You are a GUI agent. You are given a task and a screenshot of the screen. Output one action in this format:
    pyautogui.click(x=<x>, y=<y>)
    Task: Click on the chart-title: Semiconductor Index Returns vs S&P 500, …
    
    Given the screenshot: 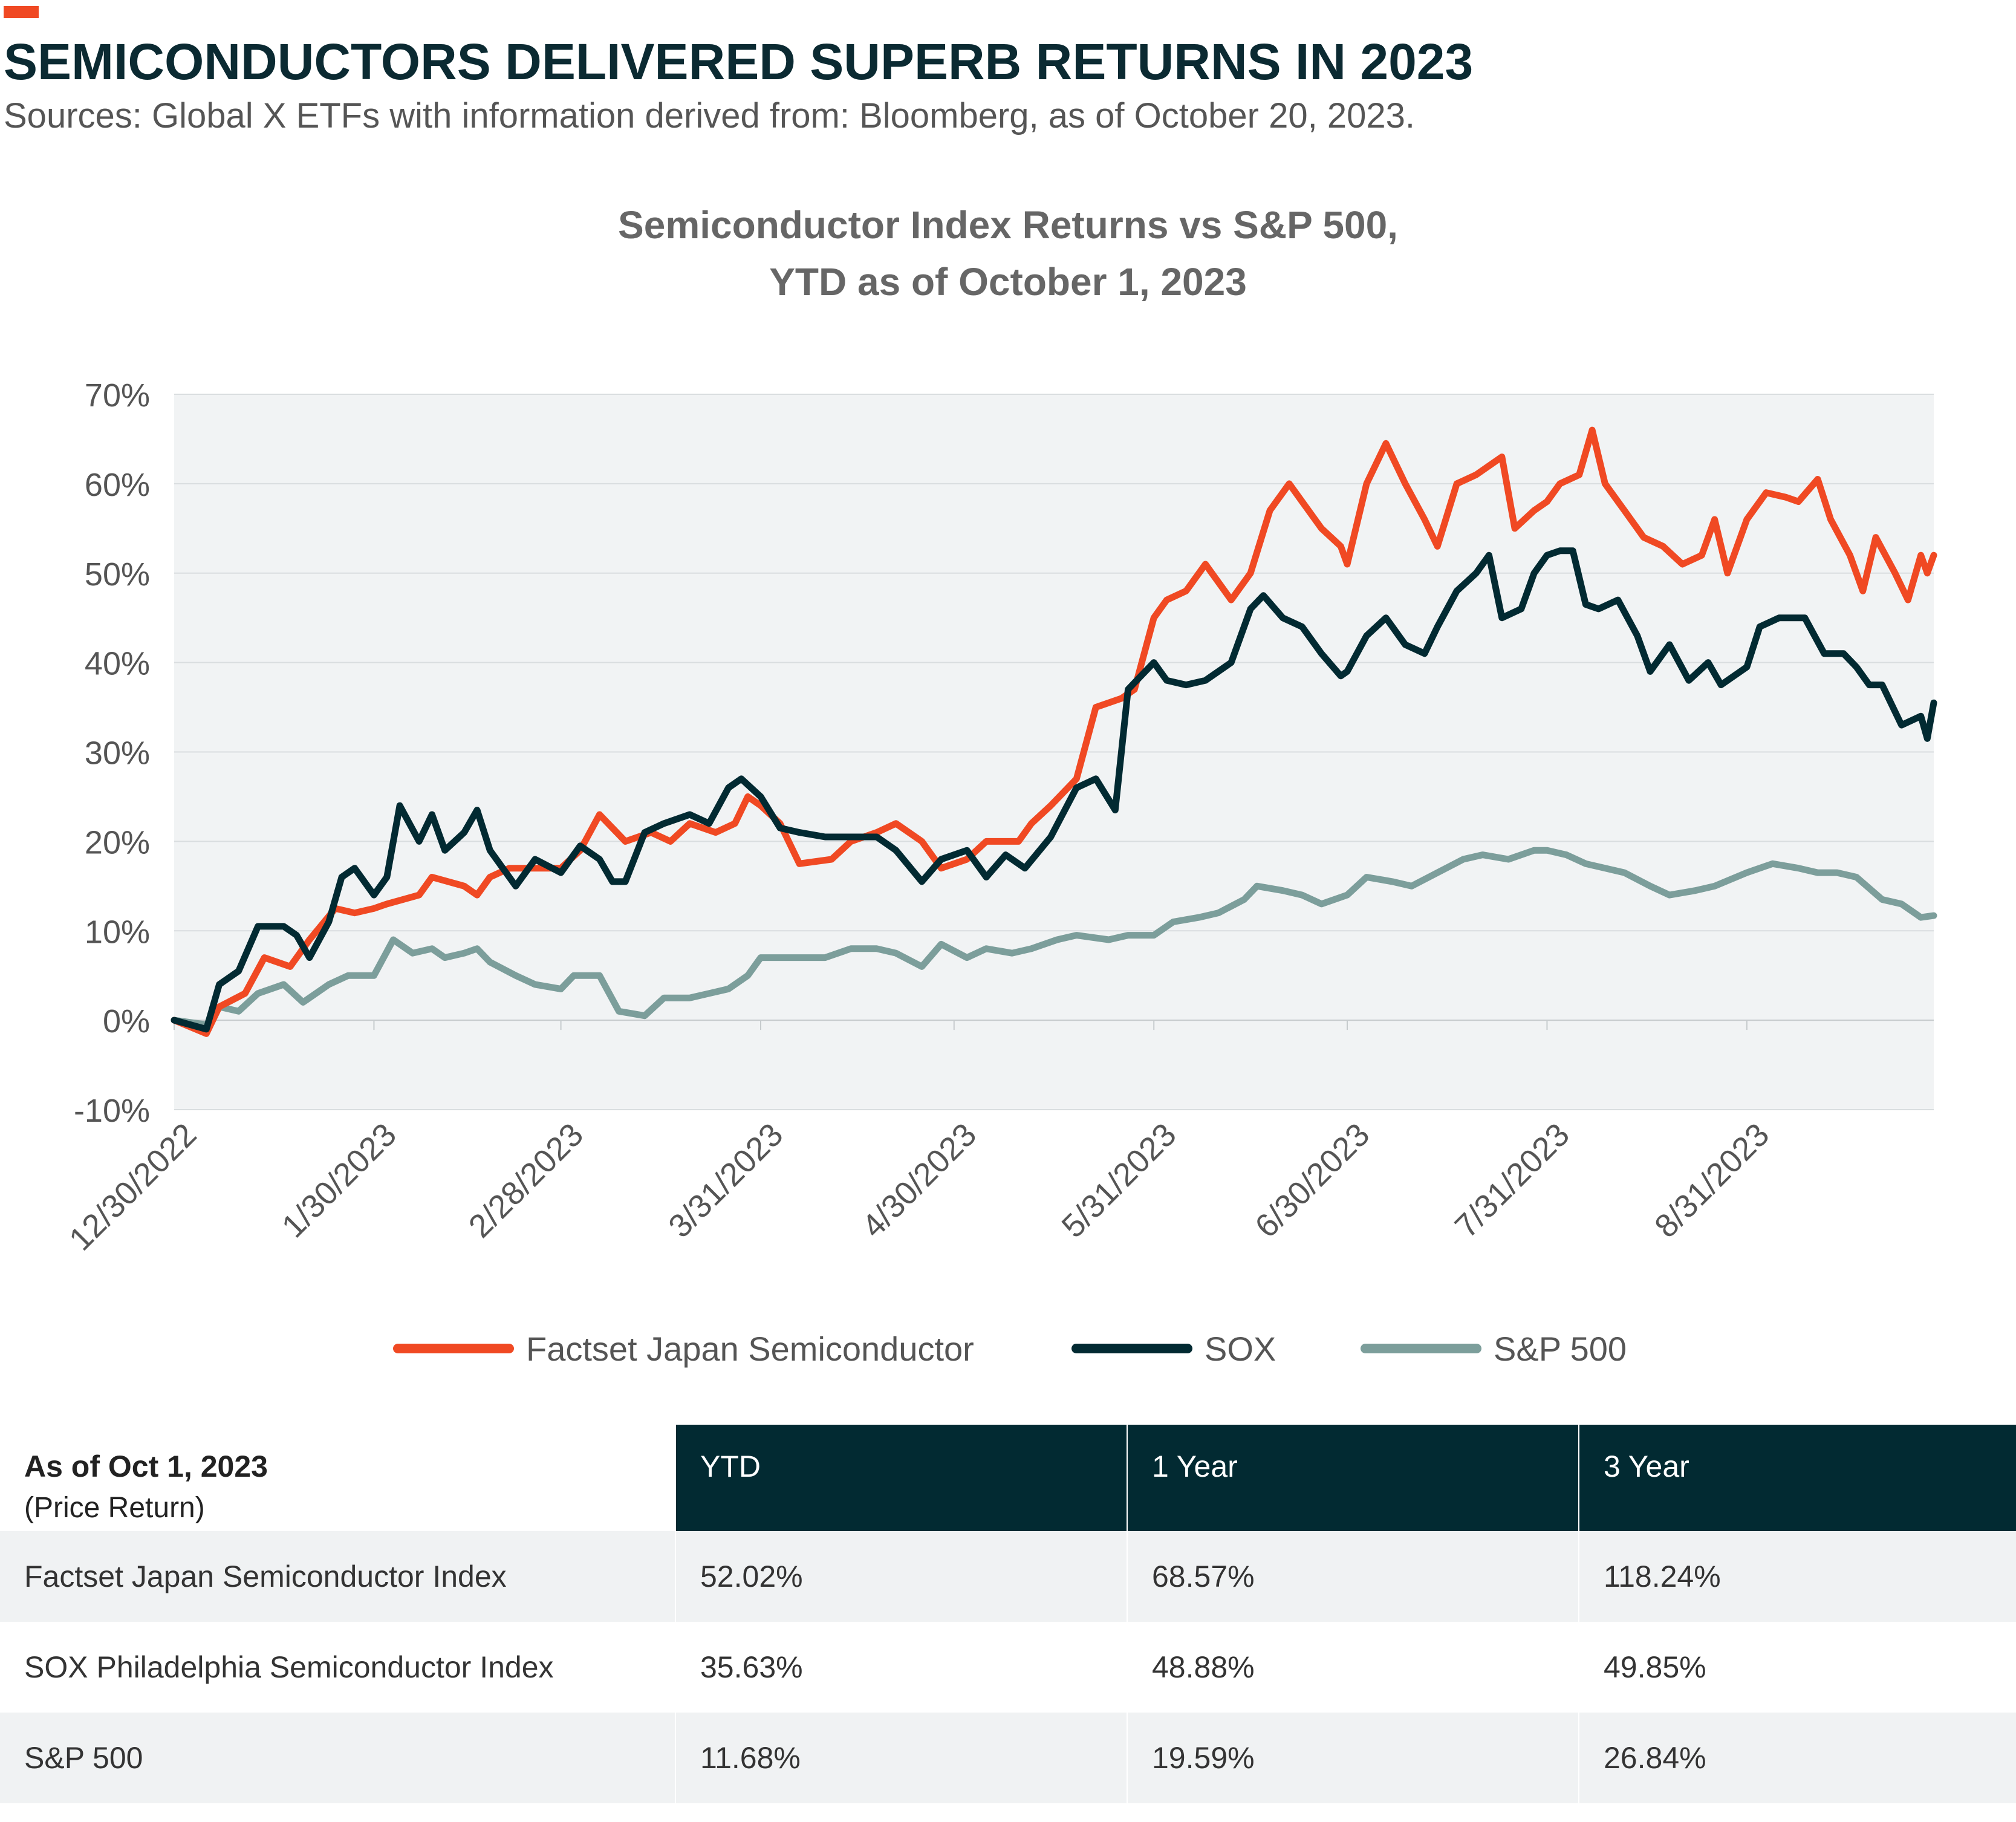 What is the action you would take?
    pyautogui.click(x=1008, y=253)
    